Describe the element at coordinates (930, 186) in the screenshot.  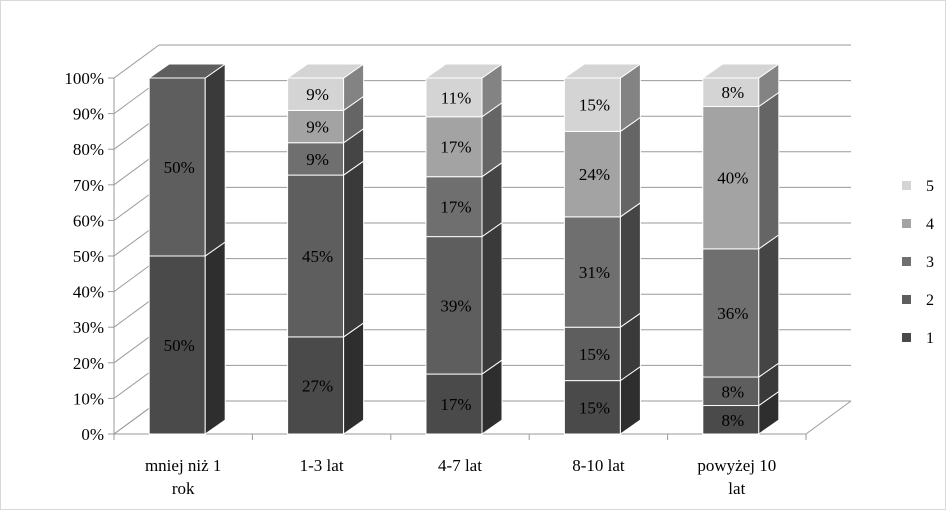
I see `legend-label: 5` at that location.